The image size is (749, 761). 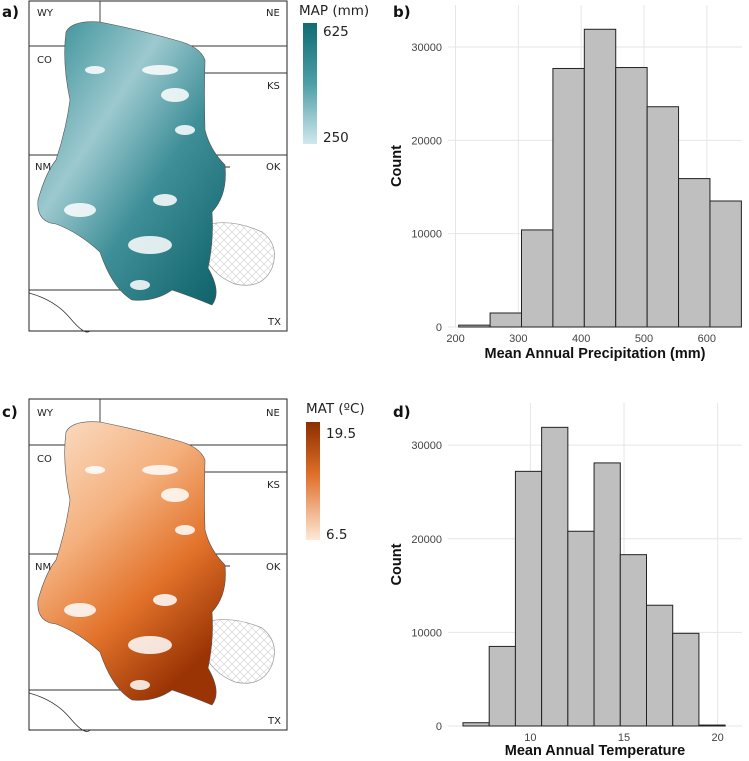 What do you see at coordinates (334, 74) in the screenshot?
I see `panel-a-legend: MAP (mm) 625 250` at bounding box center [334, 74].